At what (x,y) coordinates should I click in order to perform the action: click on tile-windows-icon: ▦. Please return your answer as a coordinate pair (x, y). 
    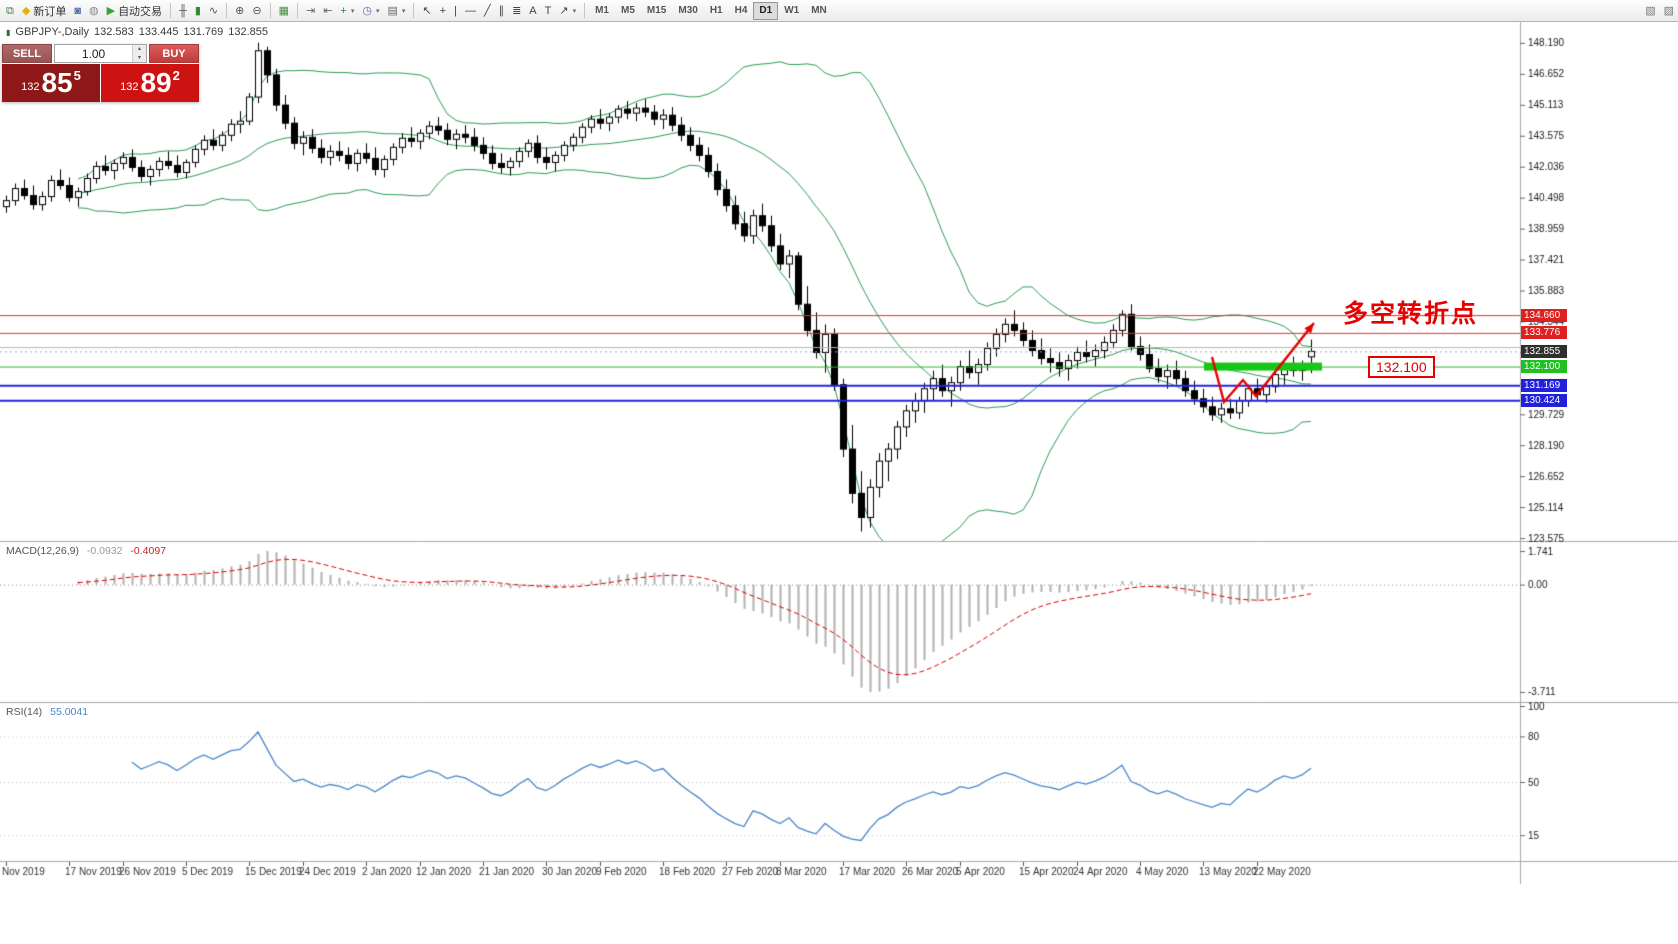
    Looking at the image, I should click on (284, 11).